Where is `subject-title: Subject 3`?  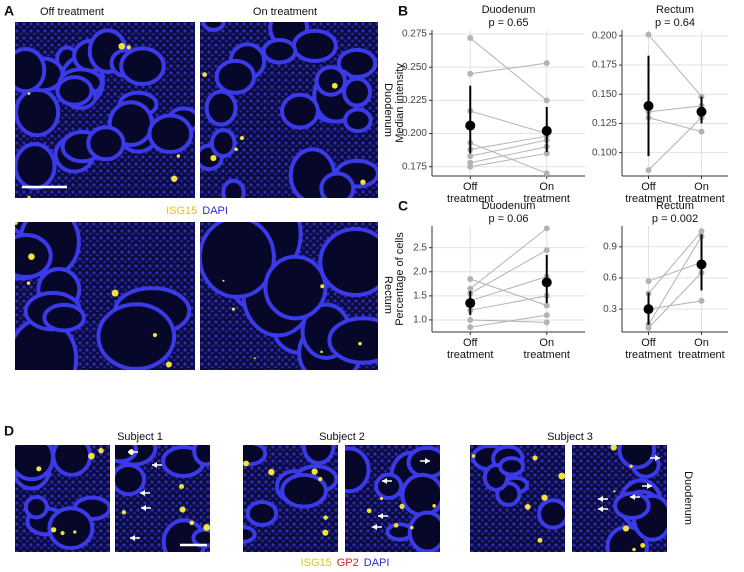 subject-title: Subject 3 is located at coordinates (570, 437).